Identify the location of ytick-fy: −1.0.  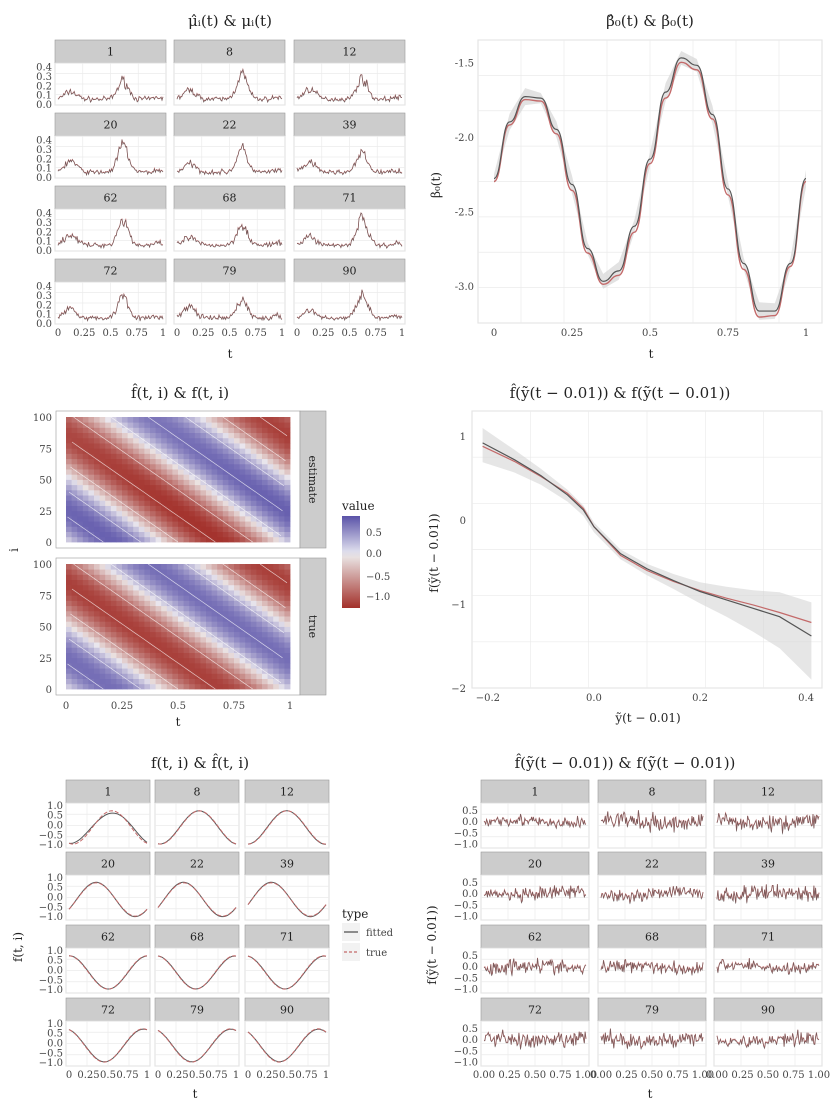
(466, 845).